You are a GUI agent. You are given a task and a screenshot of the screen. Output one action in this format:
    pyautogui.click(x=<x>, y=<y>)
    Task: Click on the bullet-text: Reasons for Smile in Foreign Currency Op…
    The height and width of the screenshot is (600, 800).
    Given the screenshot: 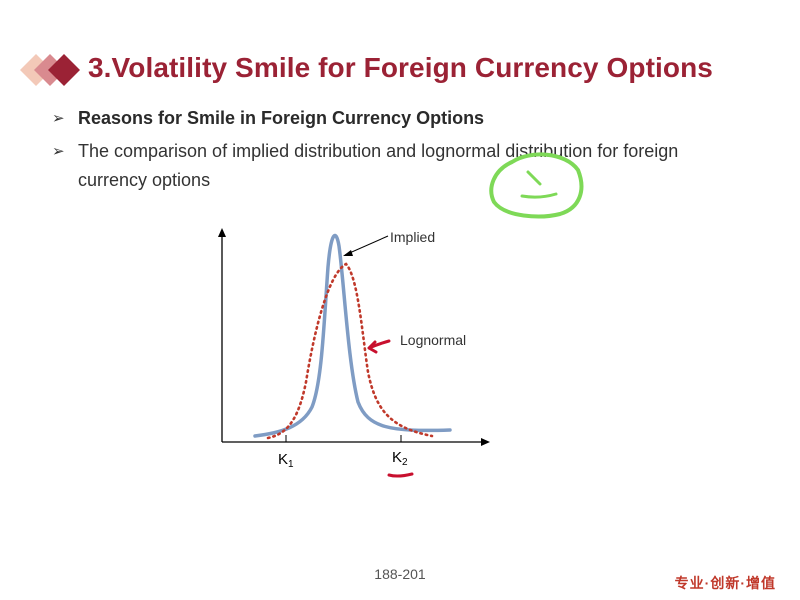 What is the action you would take?
    pyautogui.click(x=281, y=118)
    